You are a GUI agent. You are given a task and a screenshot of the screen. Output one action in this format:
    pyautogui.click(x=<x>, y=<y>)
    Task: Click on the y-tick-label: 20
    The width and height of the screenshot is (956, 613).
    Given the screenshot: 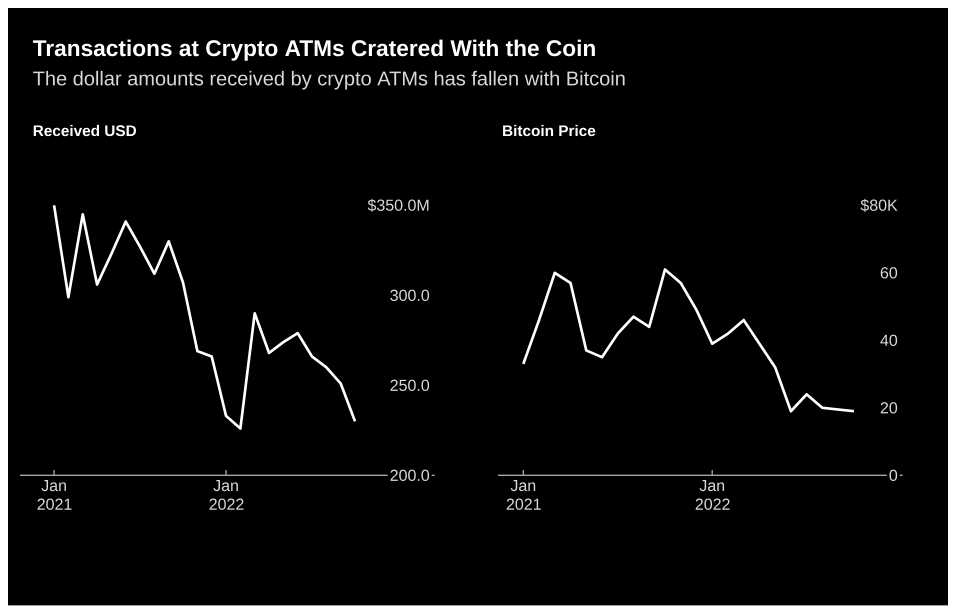 What is the action you would take?
    pyautogui.click(x=889, y=408)
    